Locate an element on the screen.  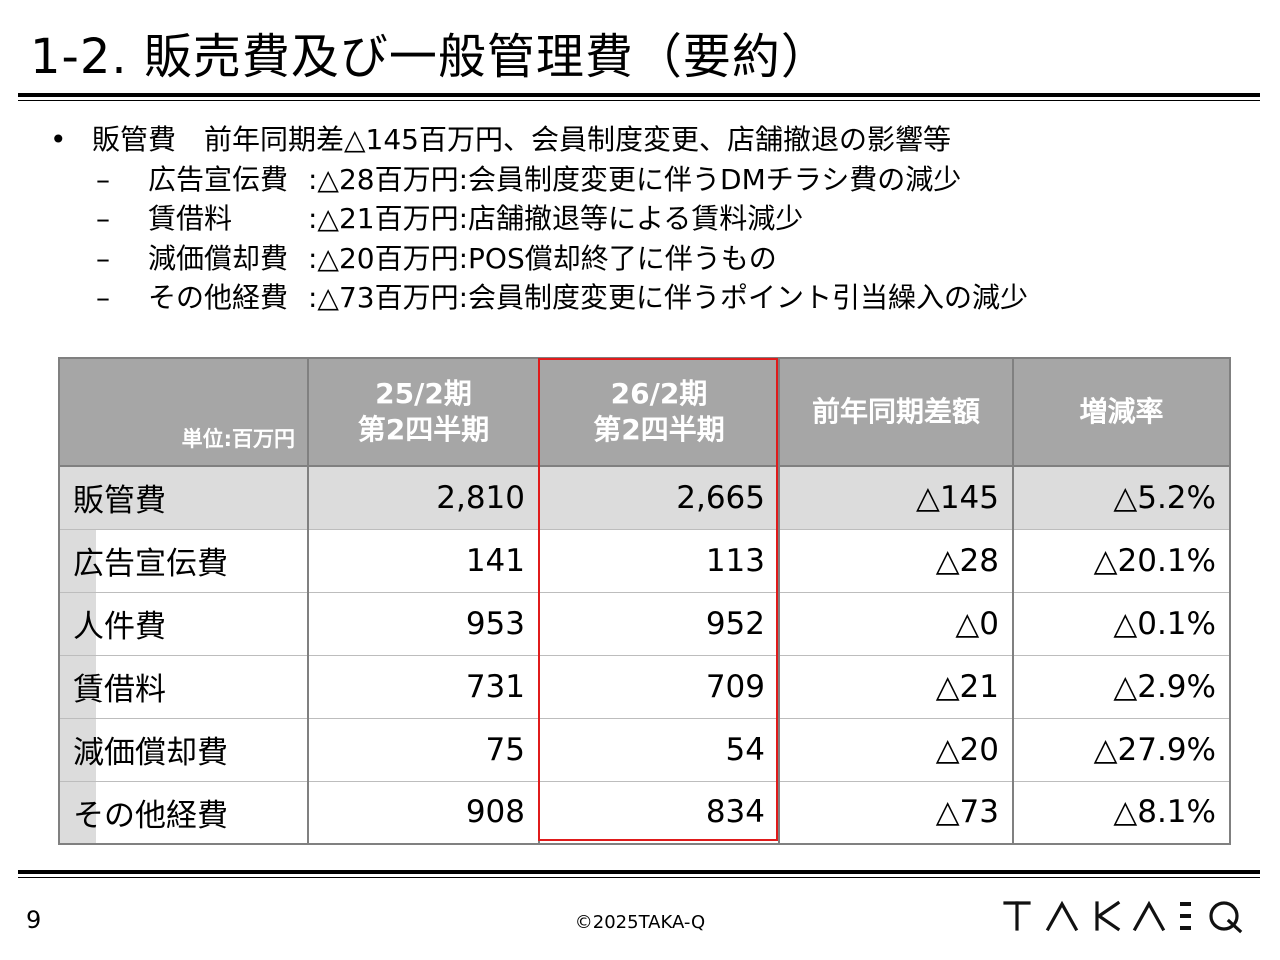
row-label: 賃借料 is located at coordinates (183, 686).